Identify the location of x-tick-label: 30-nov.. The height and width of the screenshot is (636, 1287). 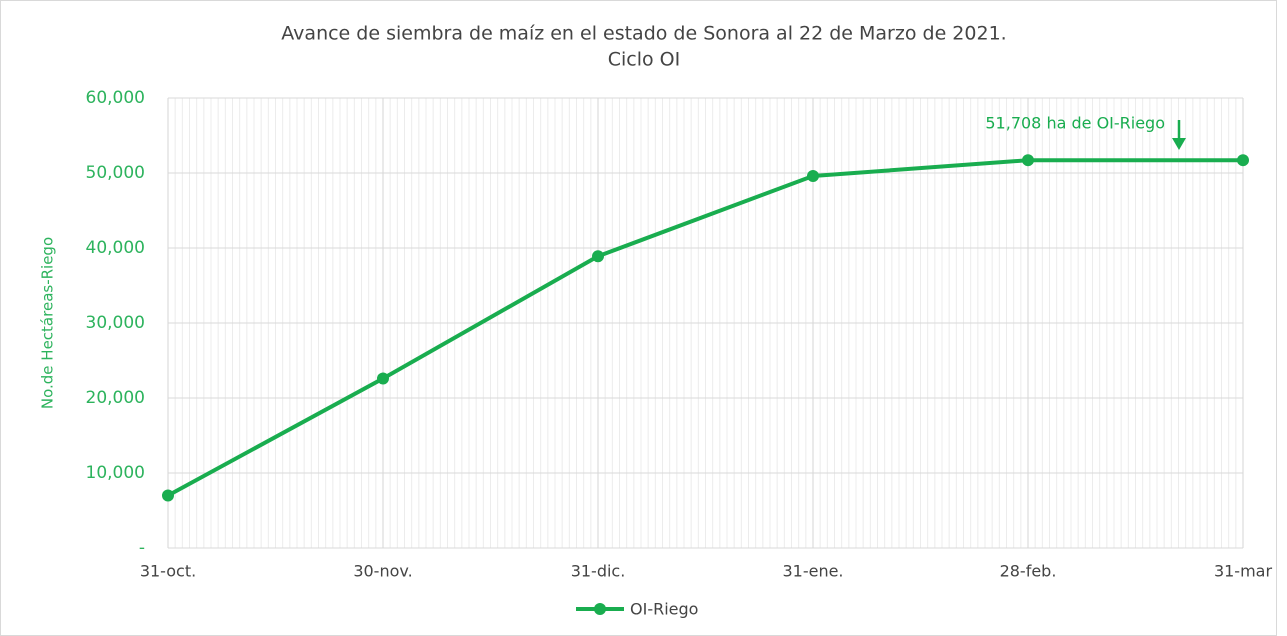
(382, 571).